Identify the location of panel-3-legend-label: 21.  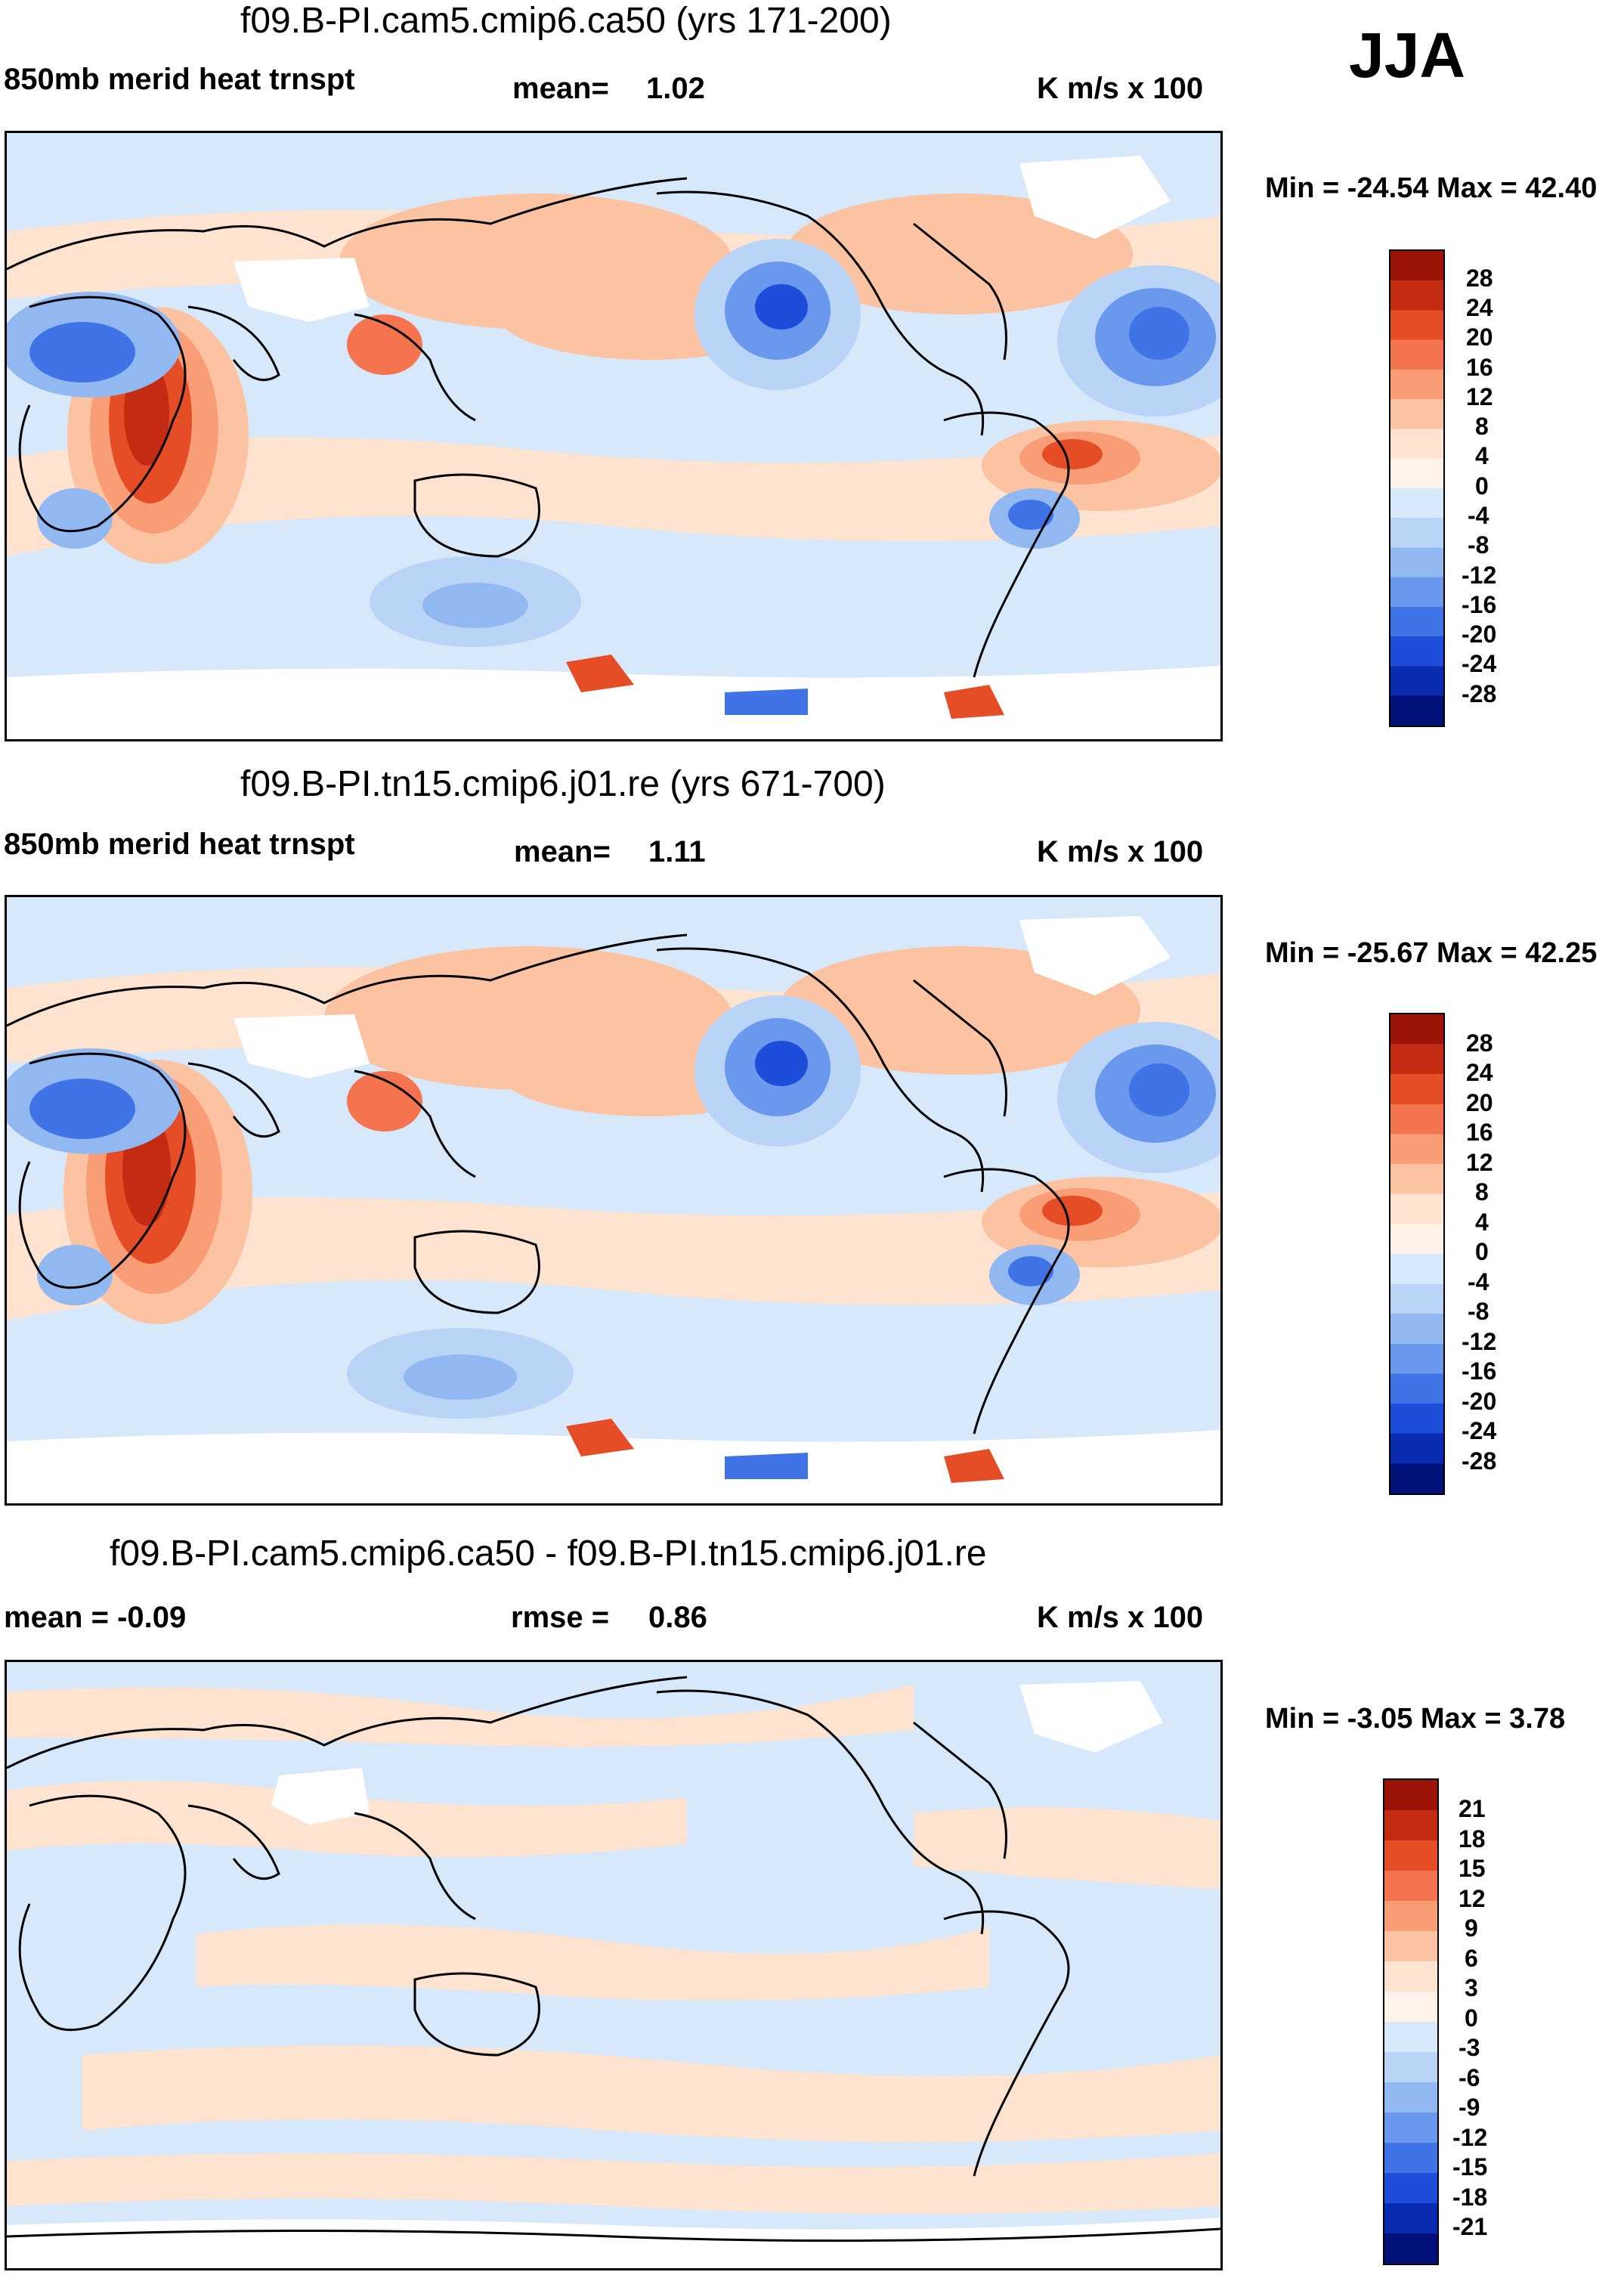
(1472, 1808).